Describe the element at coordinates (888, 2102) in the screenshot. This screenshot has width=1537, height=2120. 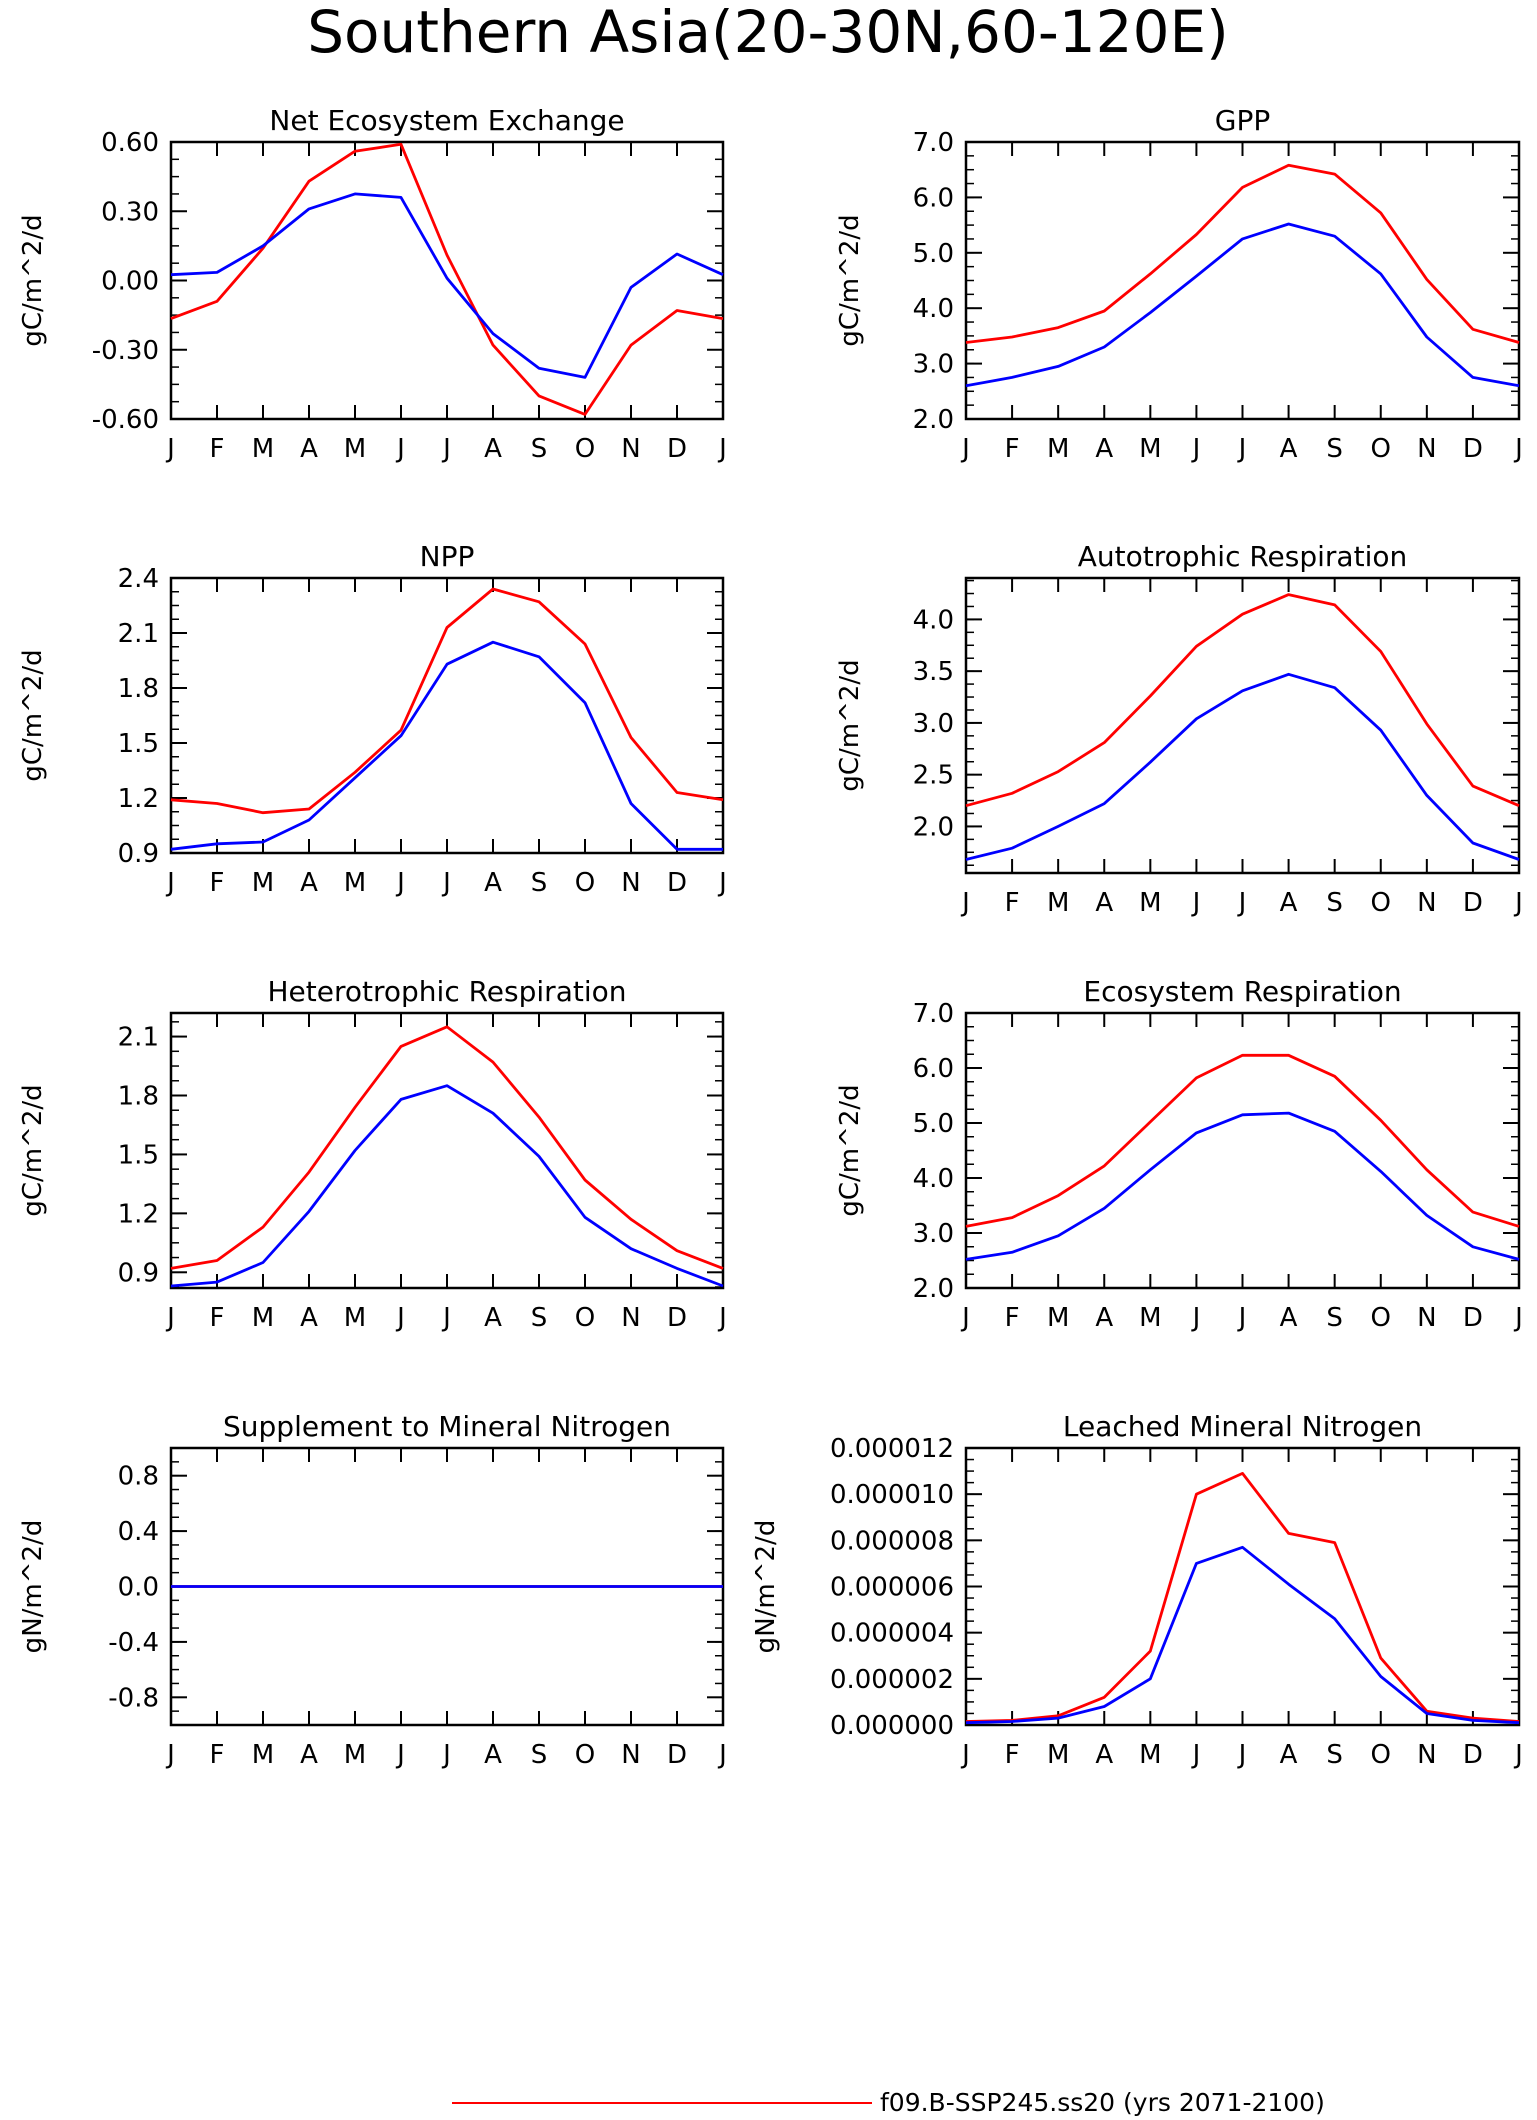
I see `legend: f09.B-SSP245.ss20 (yrs 2071-2100)` at that location.